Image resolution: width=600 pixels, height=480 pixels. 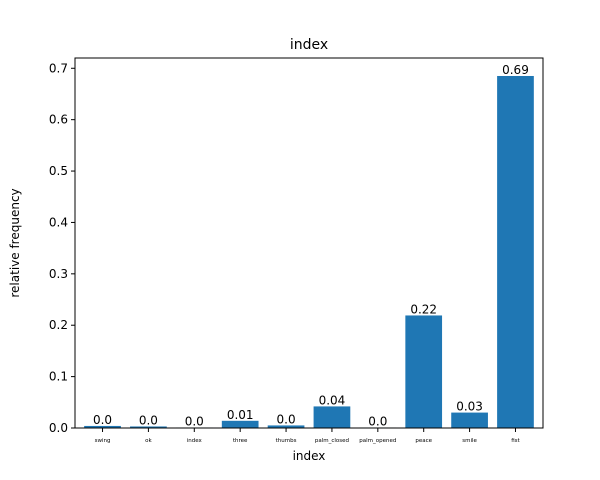 What do you see at coordinates (309, 45) in the screenshot?
I see `chart-title: index` at bounding box center [309, 45].